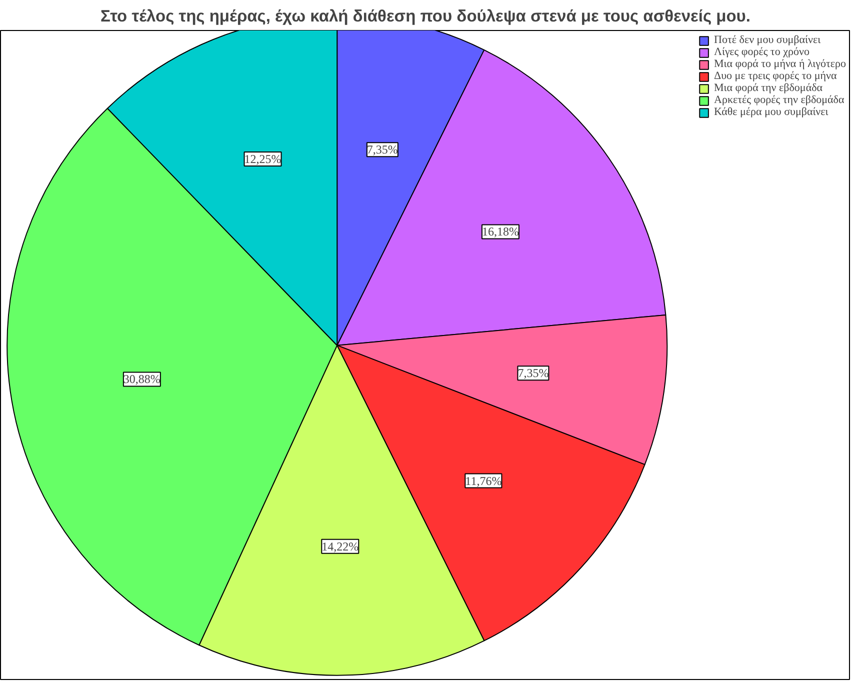  What do you see at coordinates (141, 379) in the screenshot?
I see `data-label: 30,88%` at bounding box center [141, 379].